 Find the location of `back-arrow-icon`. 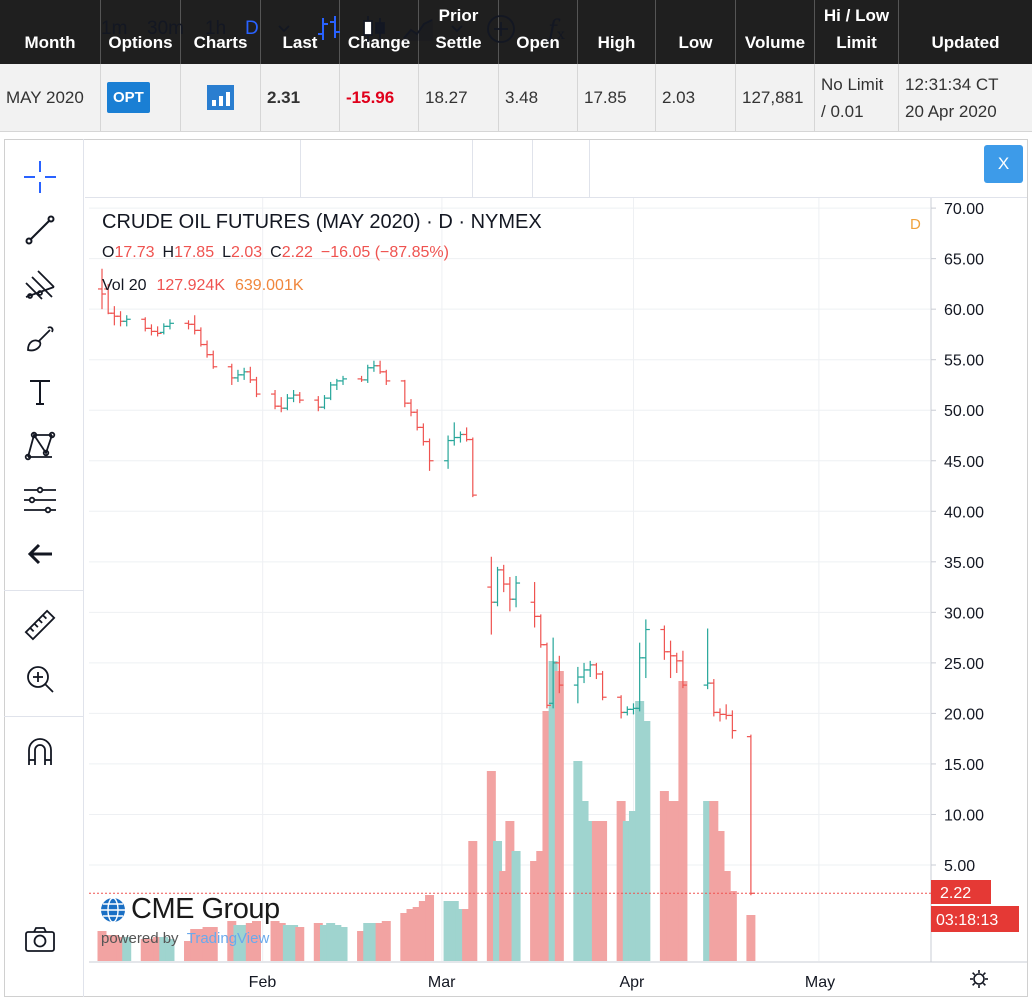

back-arrow-icon is located at coordinates (40, 554).